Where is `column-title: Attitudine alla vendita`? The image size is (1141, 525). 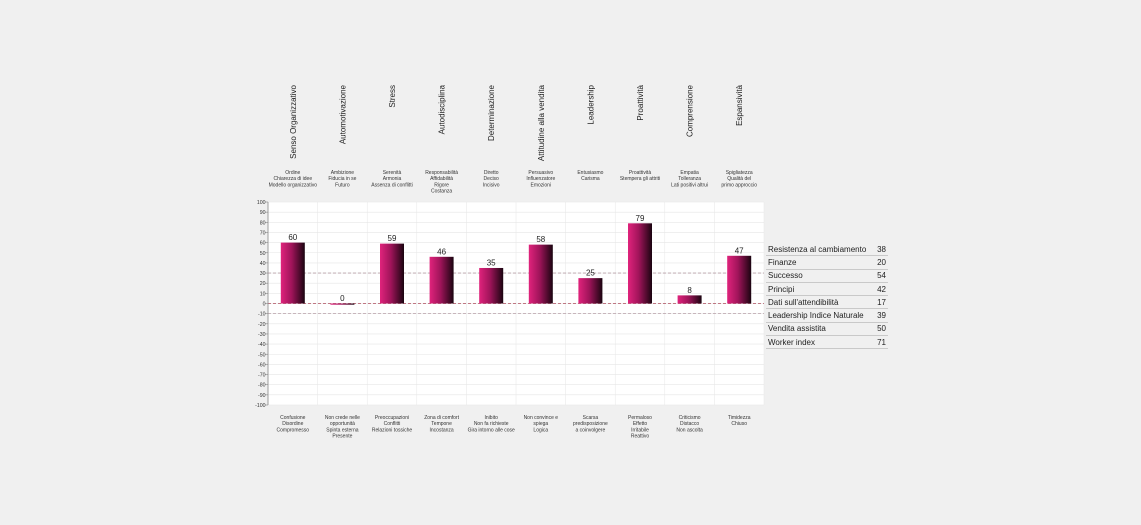
column-title: Attitudine alla vendita is located at coordinates (541, 122).